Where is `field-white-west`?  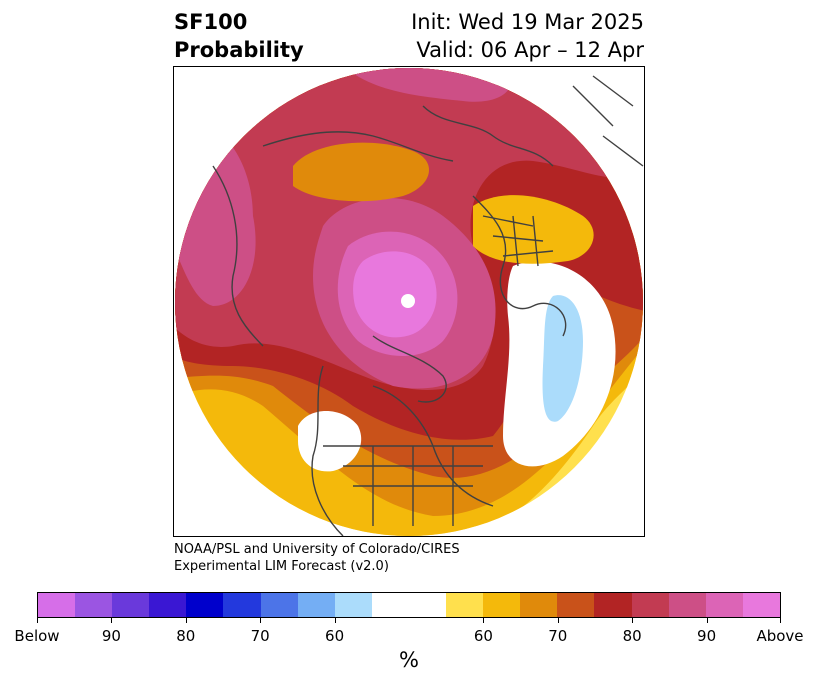 field-white-west is located at coordinates (330, 441).